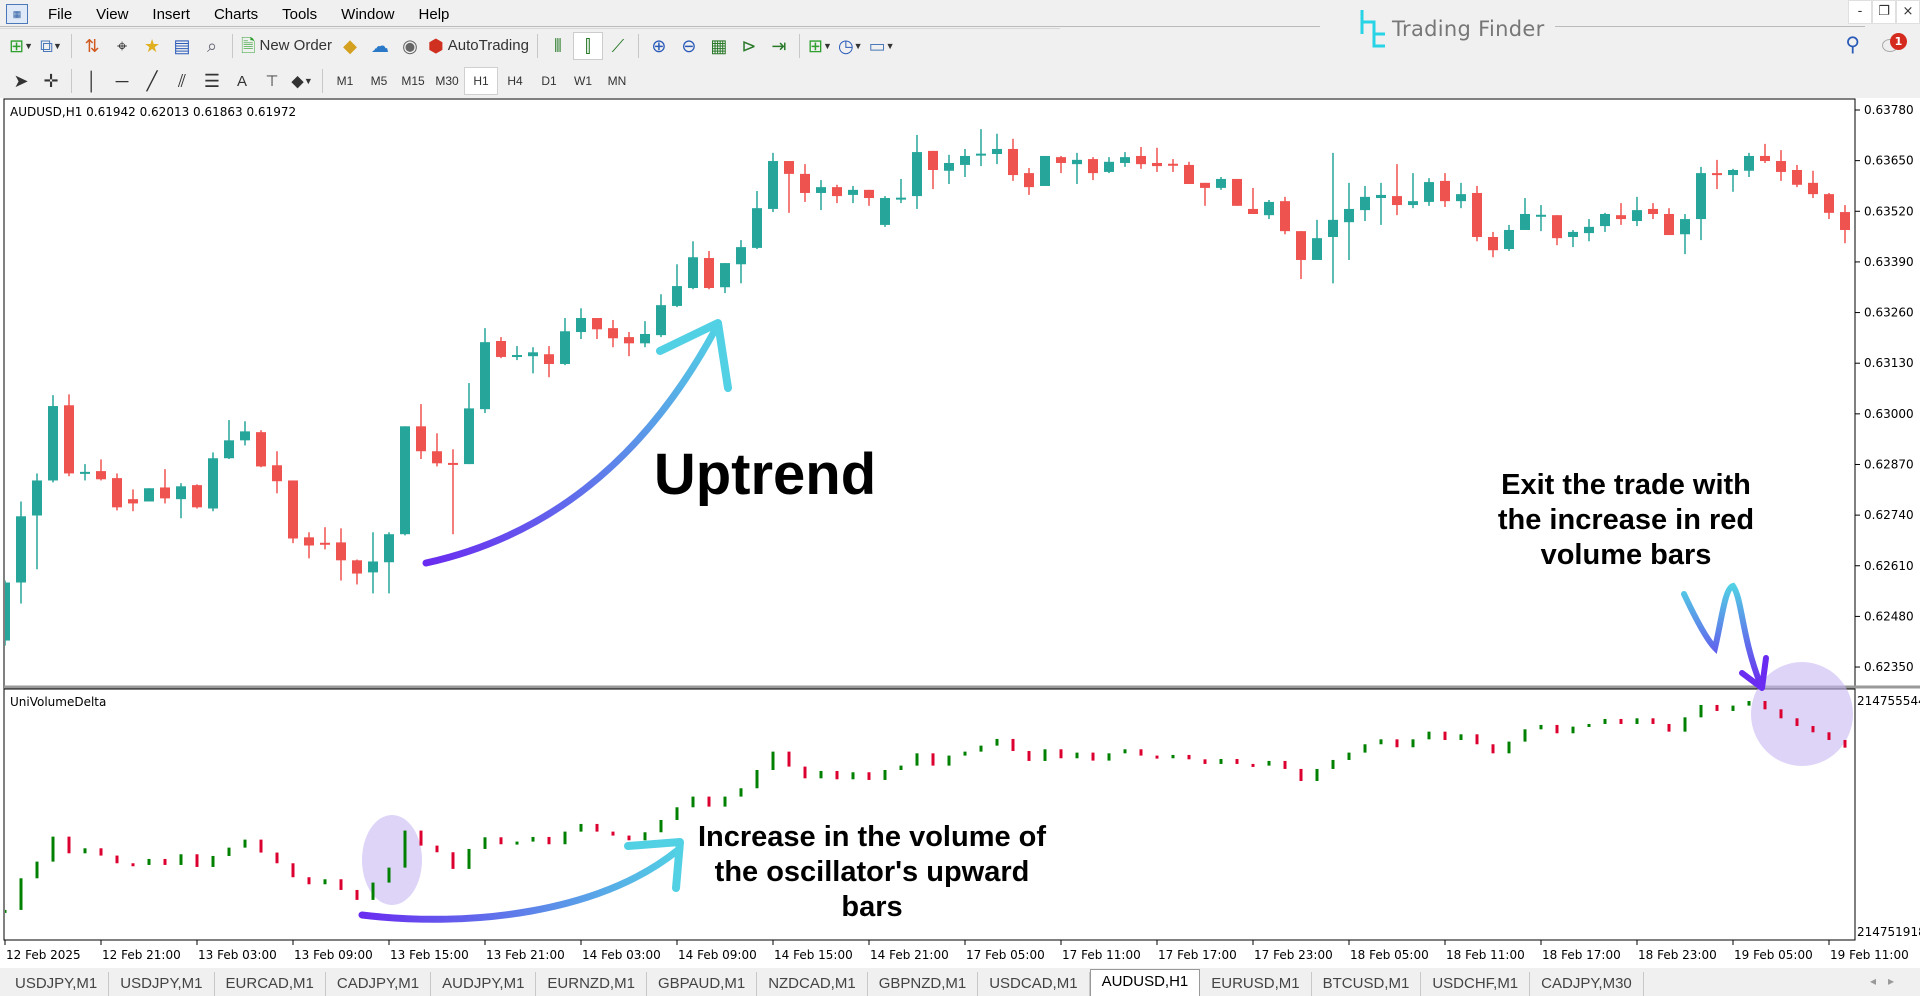 This screenshot has height=996, width=1920. What do you see at coordinates (447, 81) in the screenshot?
I see `timeframe-m30: M30` at bounding box center [447, 81].